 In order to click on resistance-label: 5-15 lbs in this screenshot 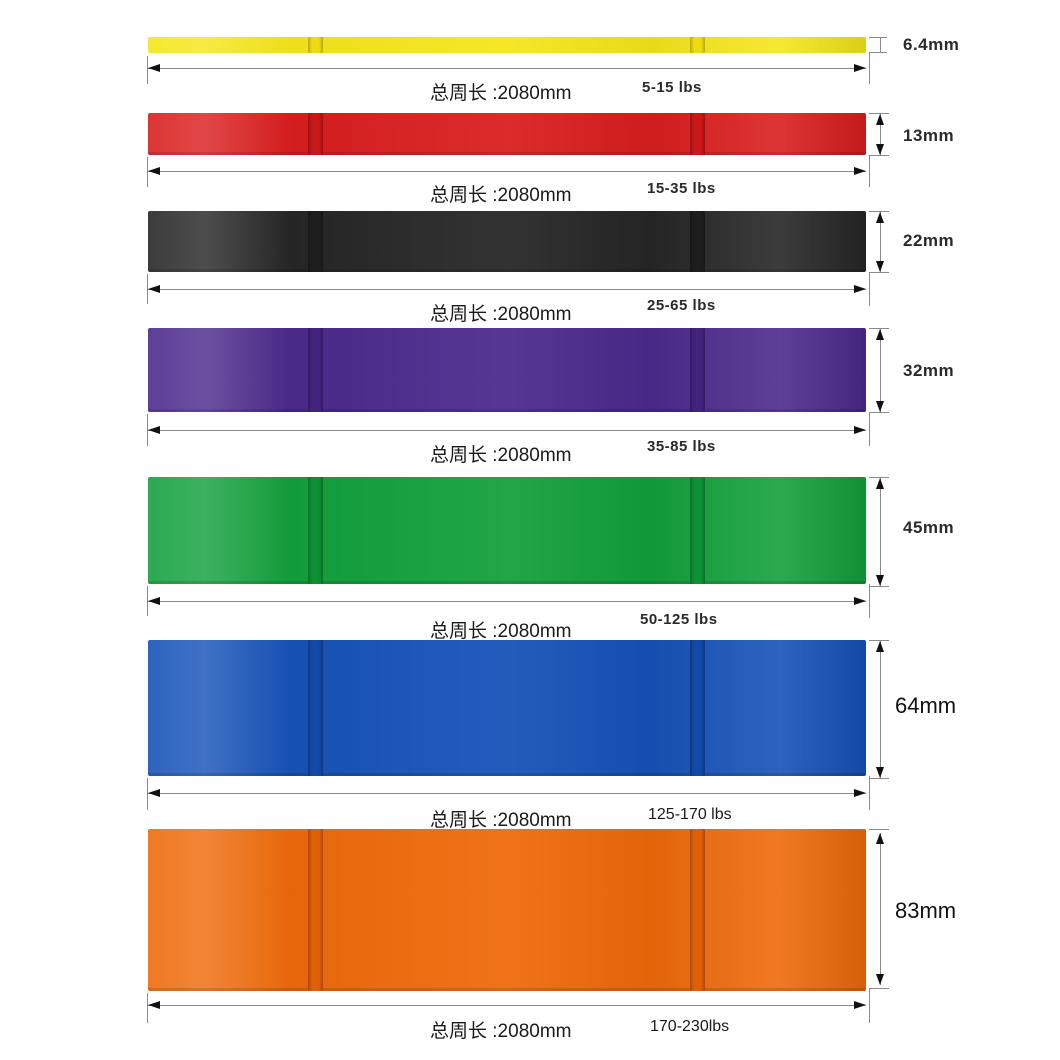, I will do `click(672, 87)`.